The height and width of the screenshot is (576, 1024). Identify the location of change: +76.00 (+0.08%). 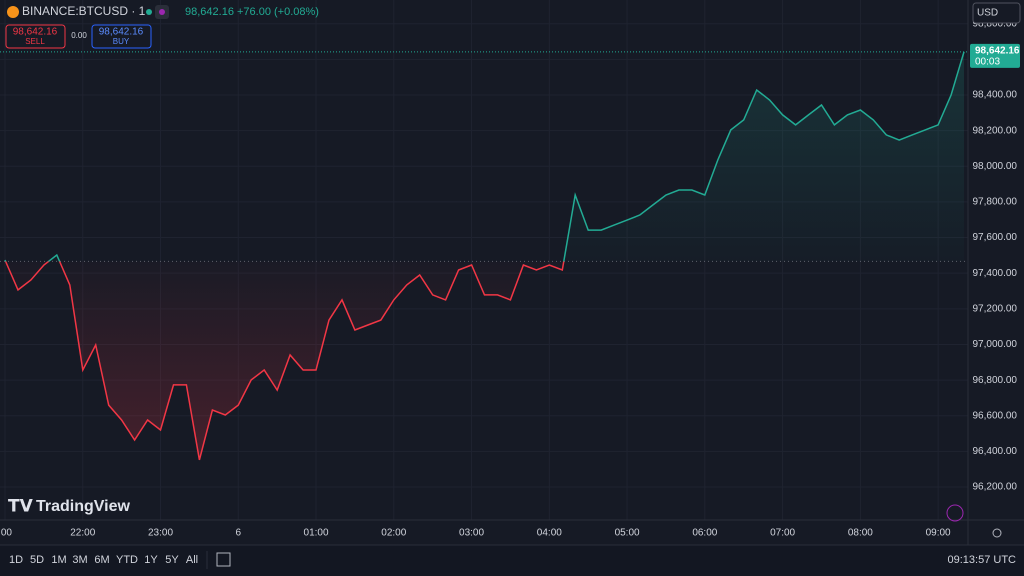
(278, 12).